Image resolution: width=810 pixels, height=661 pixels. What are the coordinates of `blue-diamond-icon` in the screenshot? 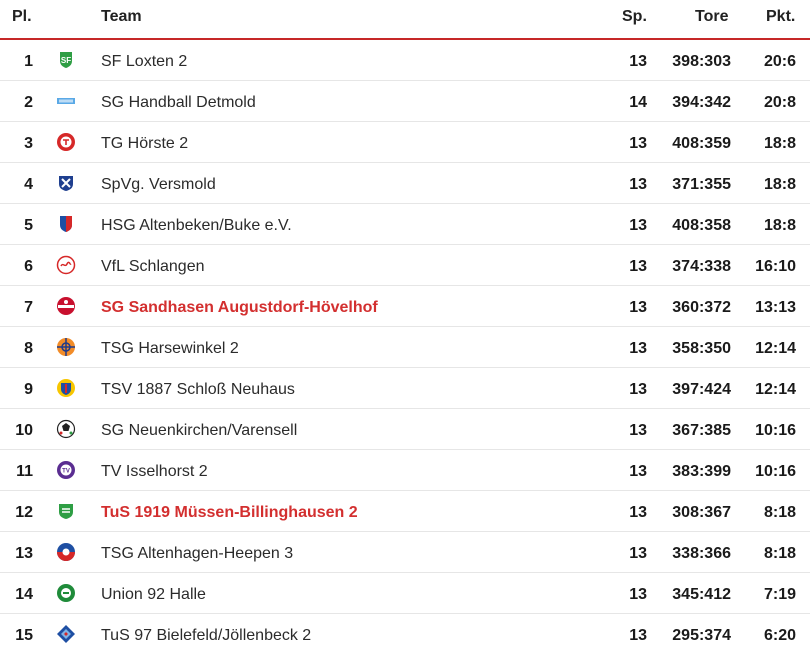 It's located at (66, 634).